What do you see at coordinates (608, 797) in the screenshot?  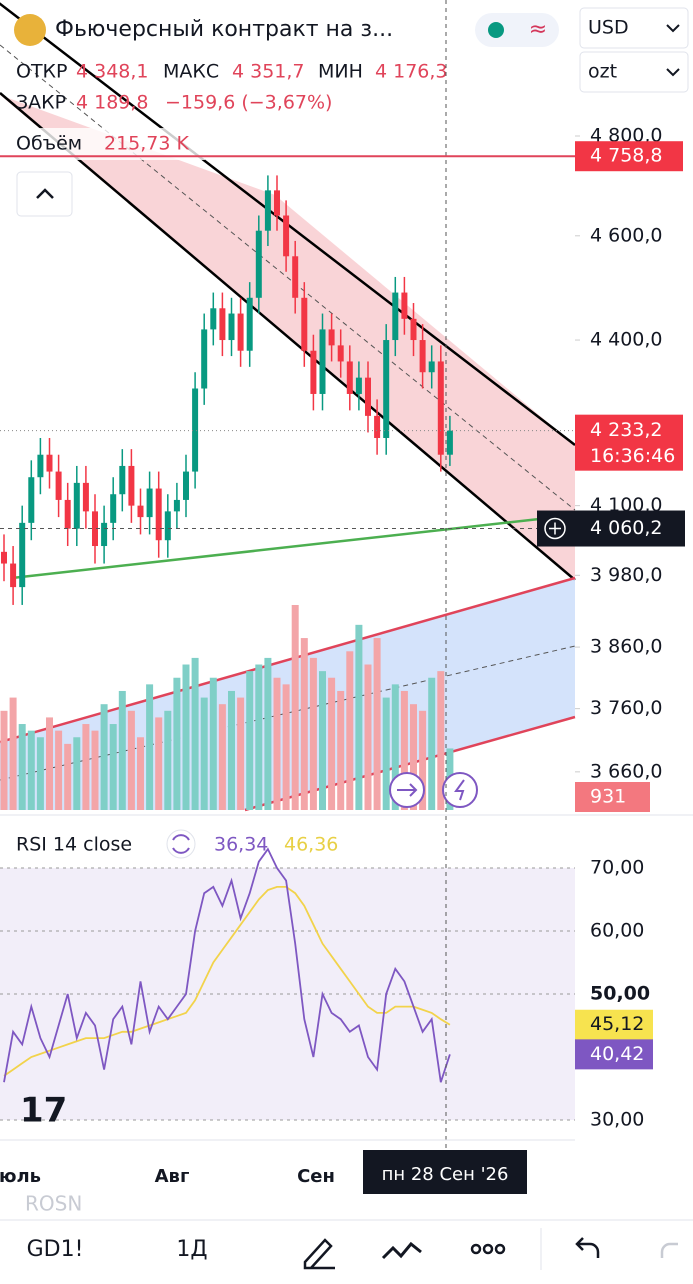 I see `volume-last: 931` at bounding box center [608, 797].